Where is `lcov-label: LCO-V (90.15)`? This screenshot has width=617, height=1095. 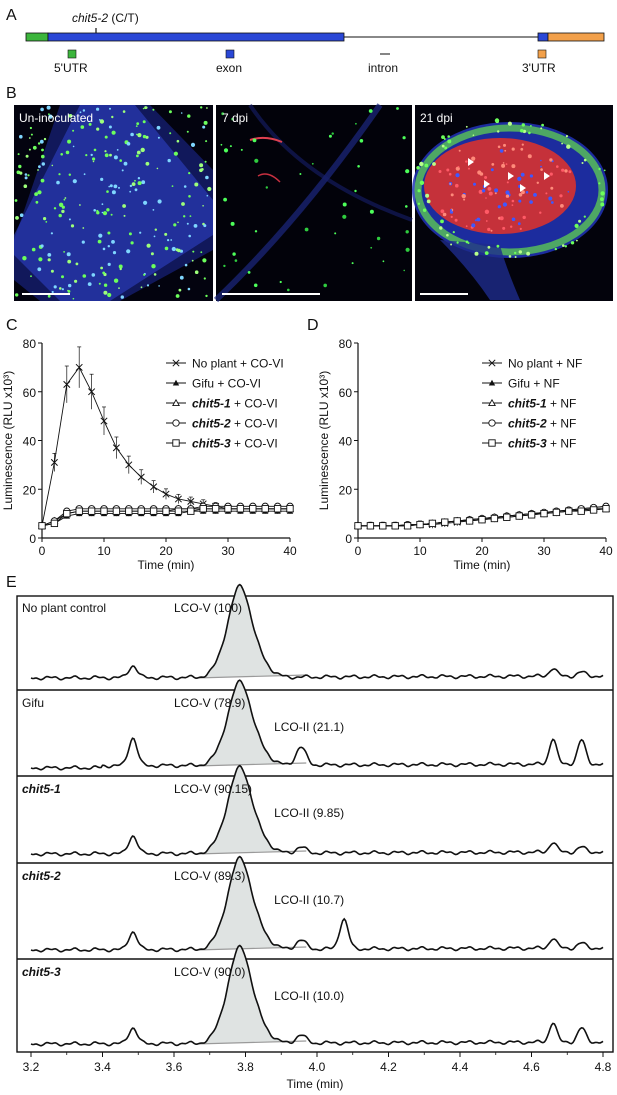 lcov-label: LCO-V (90.15) is located at coordinates (213, 789).